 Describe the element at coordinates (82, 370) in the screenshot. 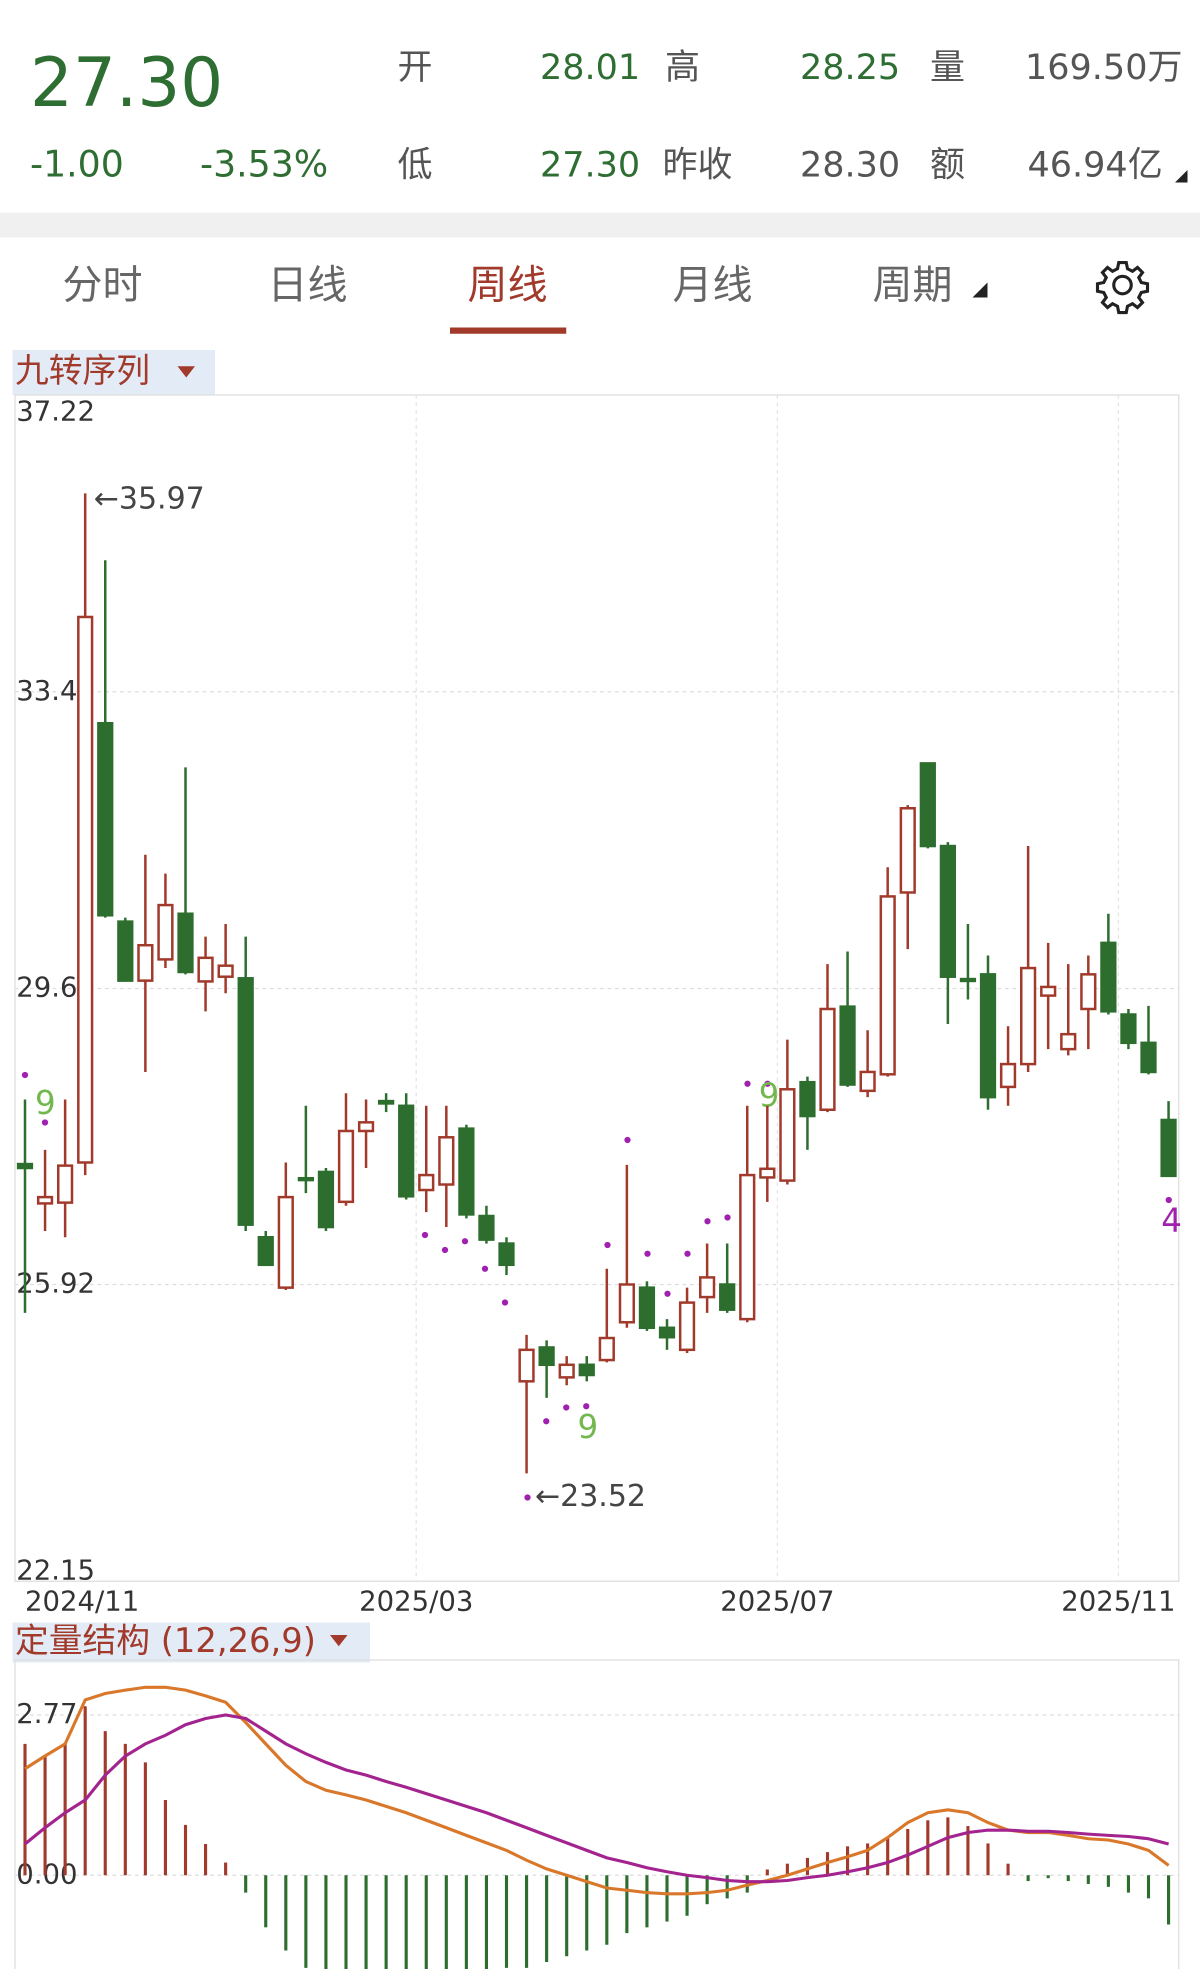

I see `indicator-title: 九转序列` at that location.